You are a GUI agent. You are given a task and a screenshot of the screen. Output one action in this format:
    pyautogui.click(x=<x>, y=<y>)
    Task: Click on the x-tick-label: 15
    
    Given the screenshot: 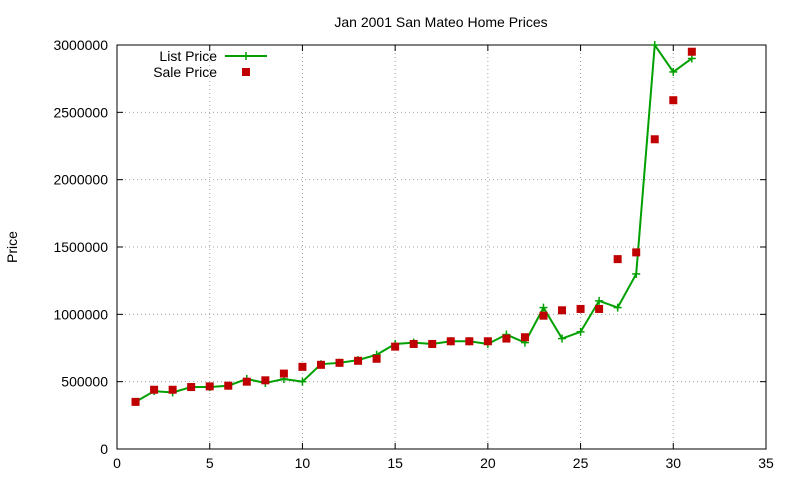 What is the action you would take?
    pyautogui.click(x=395, y=463)
    